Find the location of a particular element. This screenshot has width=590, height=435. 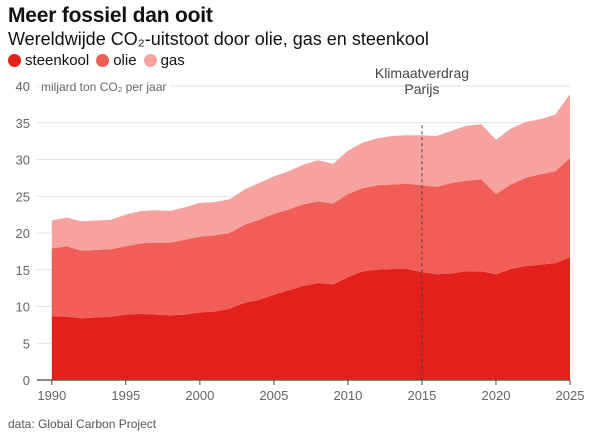

annotation: Klimaatverdrag Parijs is located at coordinates (422, 222).